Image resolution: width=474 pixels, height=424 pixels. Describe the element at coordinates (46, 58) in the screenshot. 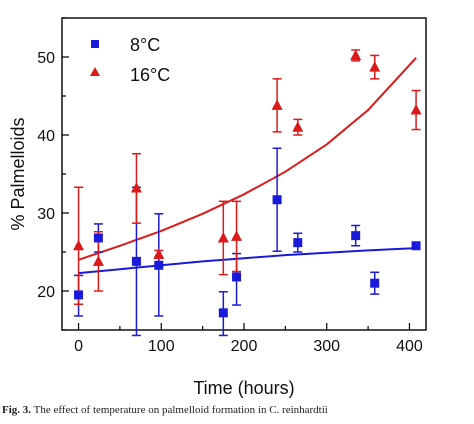

I see `y-tick-label: 50` at that location.